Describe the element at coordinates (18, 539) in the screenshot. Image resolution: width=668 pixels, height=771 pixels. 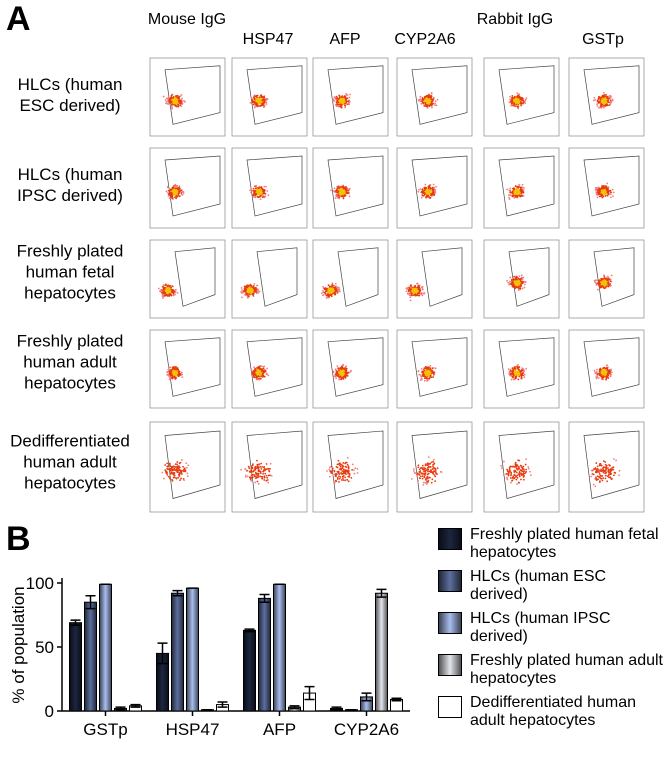
I see `panel-label: B` at that location.